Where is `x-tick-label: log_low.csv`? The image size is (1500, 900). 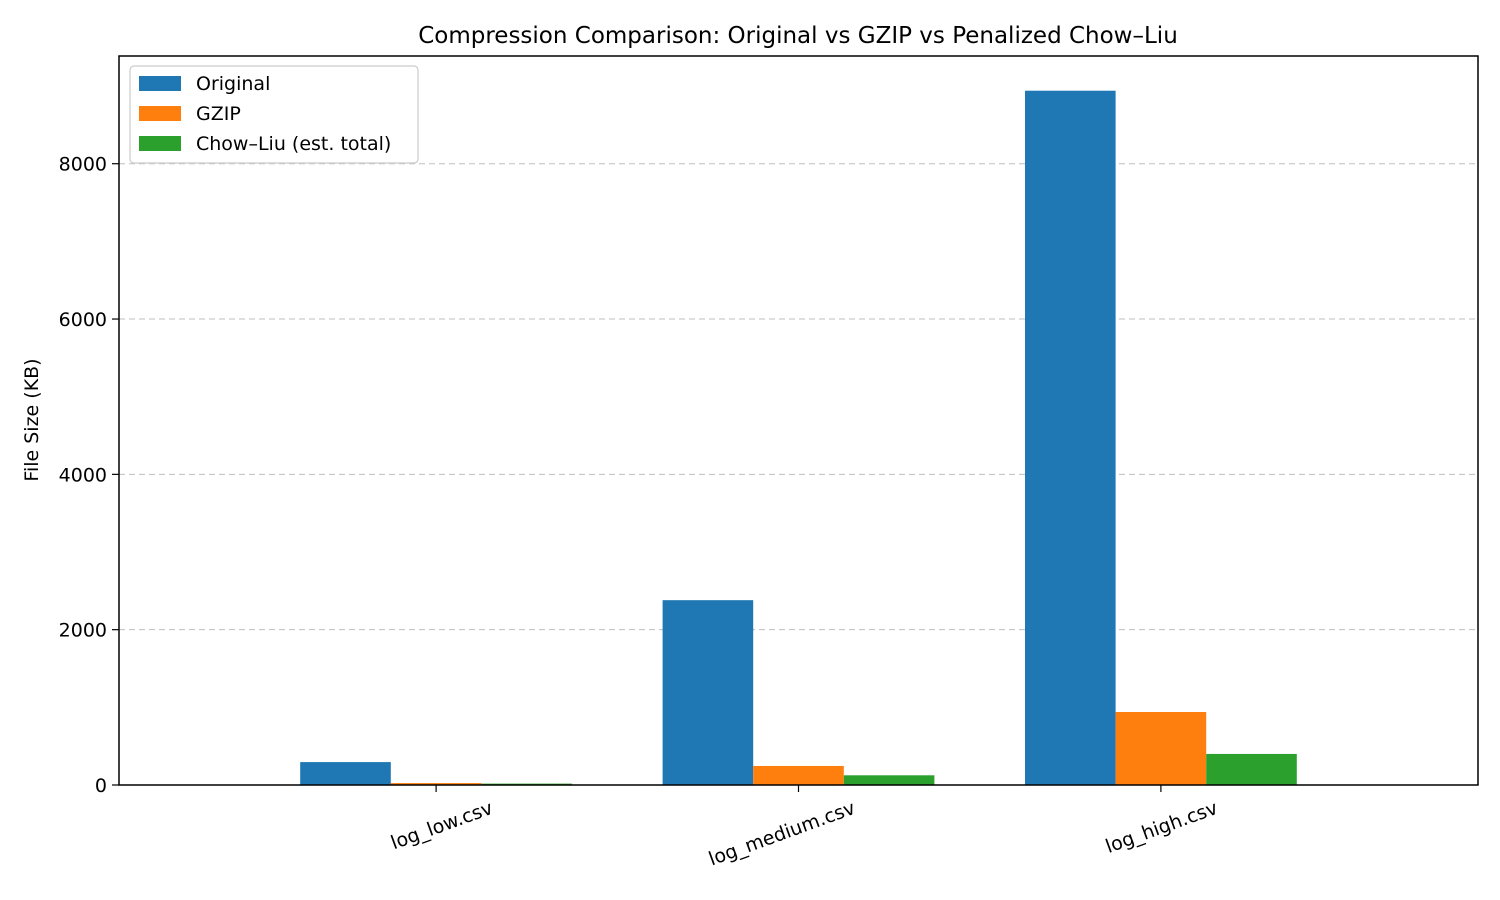
x-tick-label: log_low.csv is located at coordinates (442, 825).